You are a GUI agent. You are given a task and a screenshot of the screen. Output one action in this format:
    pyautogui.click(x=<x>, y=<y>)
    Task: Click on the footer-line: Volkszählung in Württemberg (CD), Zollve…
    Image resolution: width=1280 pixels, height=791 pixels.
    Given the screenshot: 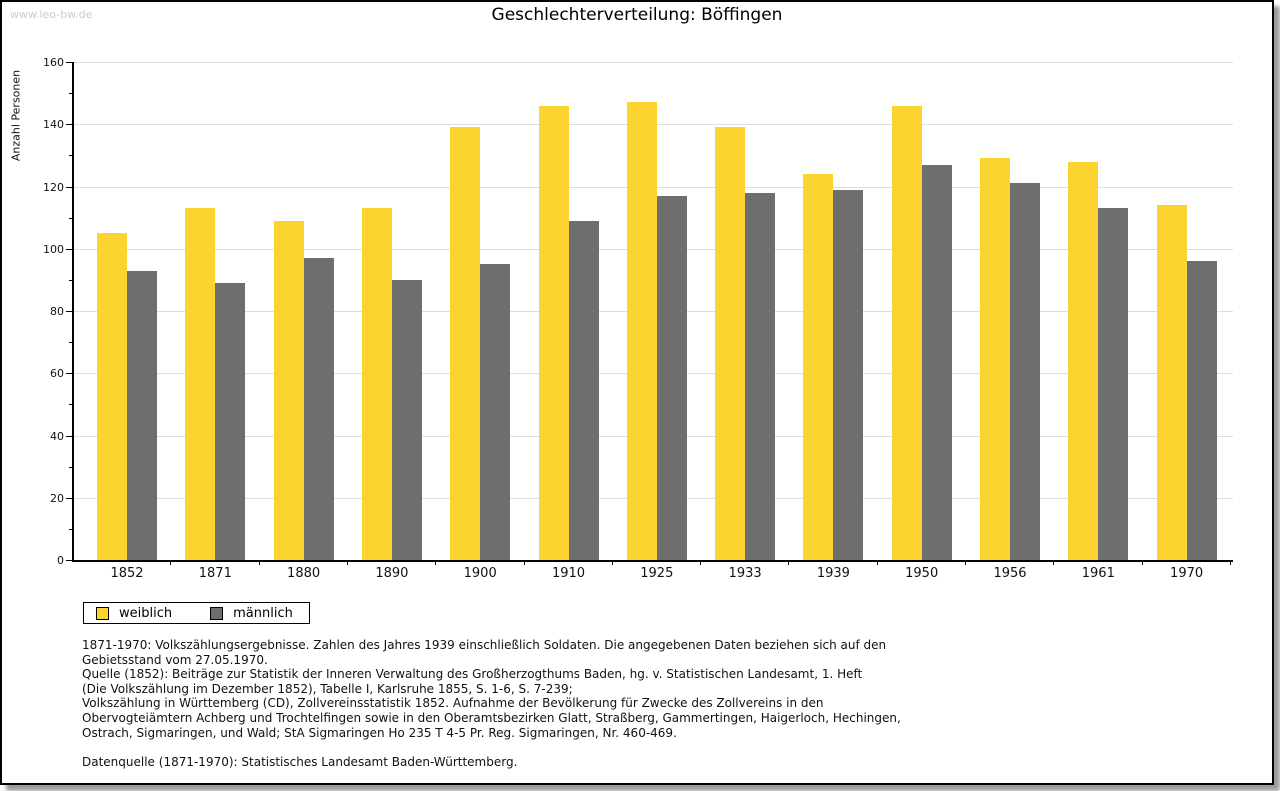 What is the action you would take?
    pyautogui.click(x=453, y=703)
    